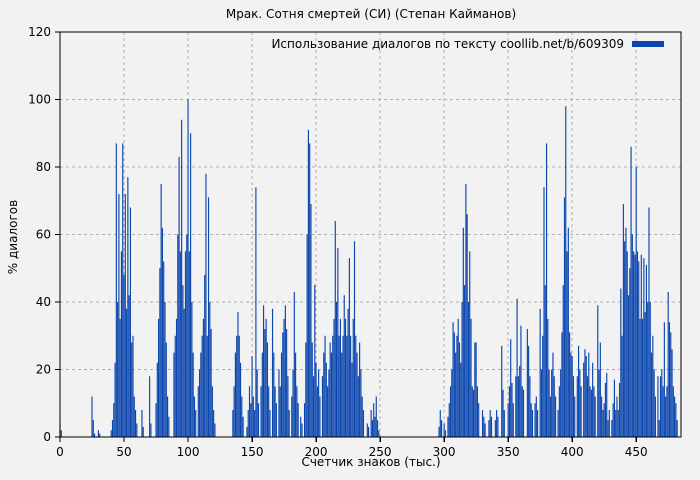  What do you see at coordinates (371, 462) in the screenshot?
I see `x-axis-label: Счетчик знаков (тыс.)` at bounding box center [371, 462].